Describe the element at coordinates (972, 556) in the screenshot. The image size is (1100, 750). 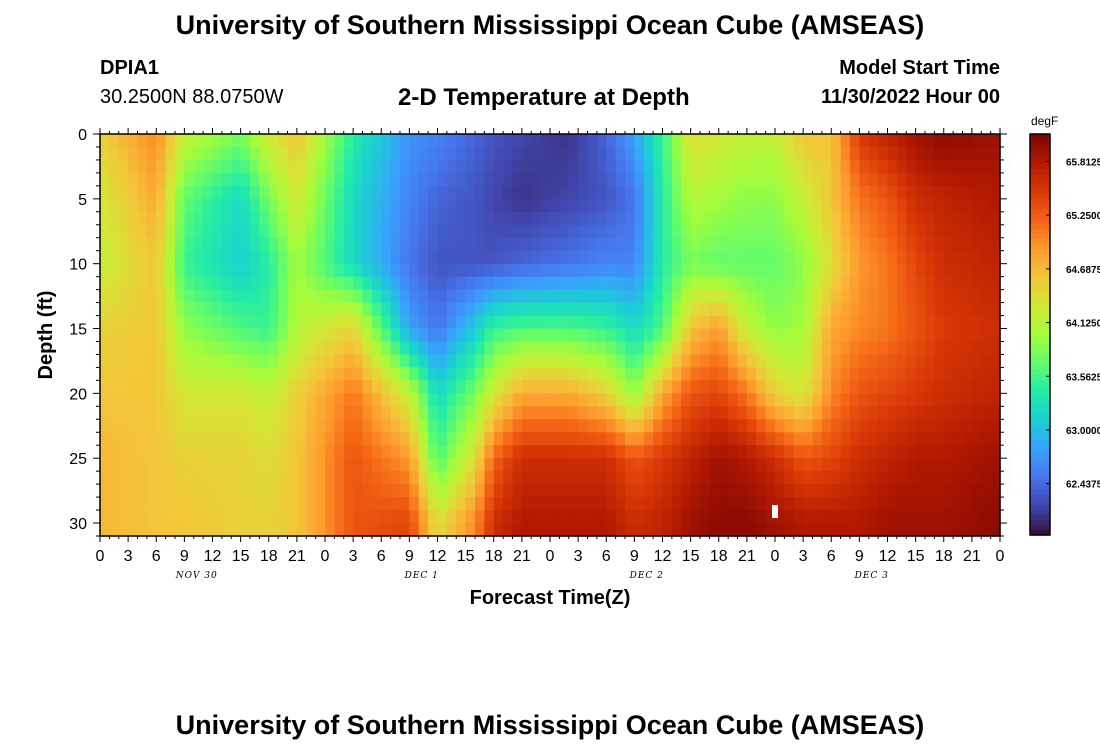
I see `x-tick-label: 21` at that location.